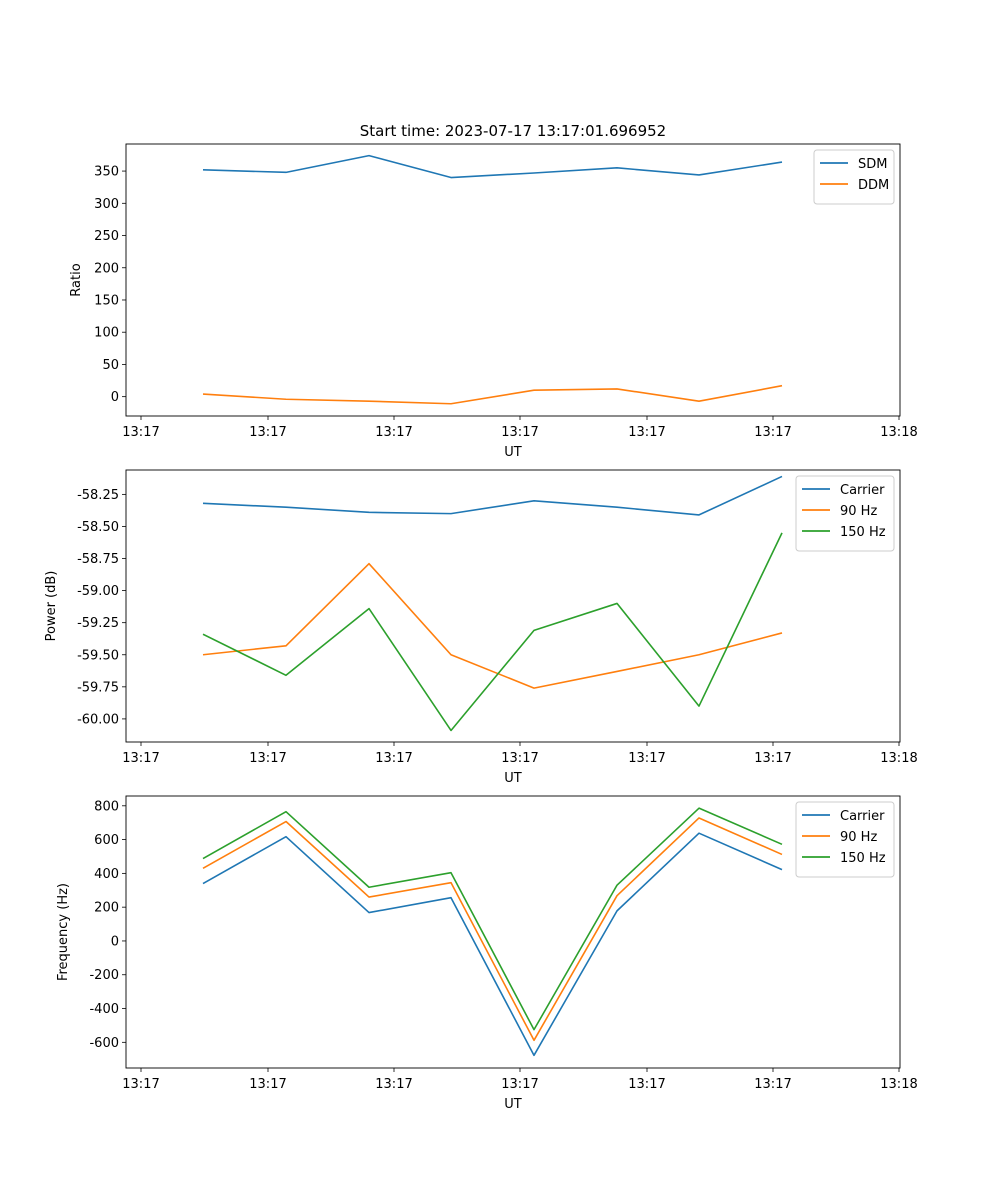 The height and width of the screenshot is (1204, 1000). What do you see at coordinates (51, 606) in the screenshot?
I see `y-axis-label: Power (dB)` at bounding box center [51, 606].